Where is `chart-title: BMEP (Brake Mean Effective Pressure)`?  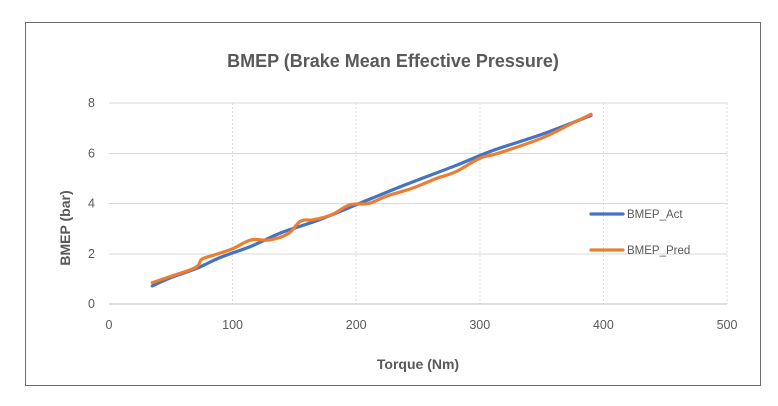 chart-title: BMEP (Brake Mean Effective Pressure) is located at coordinates (393, 61).